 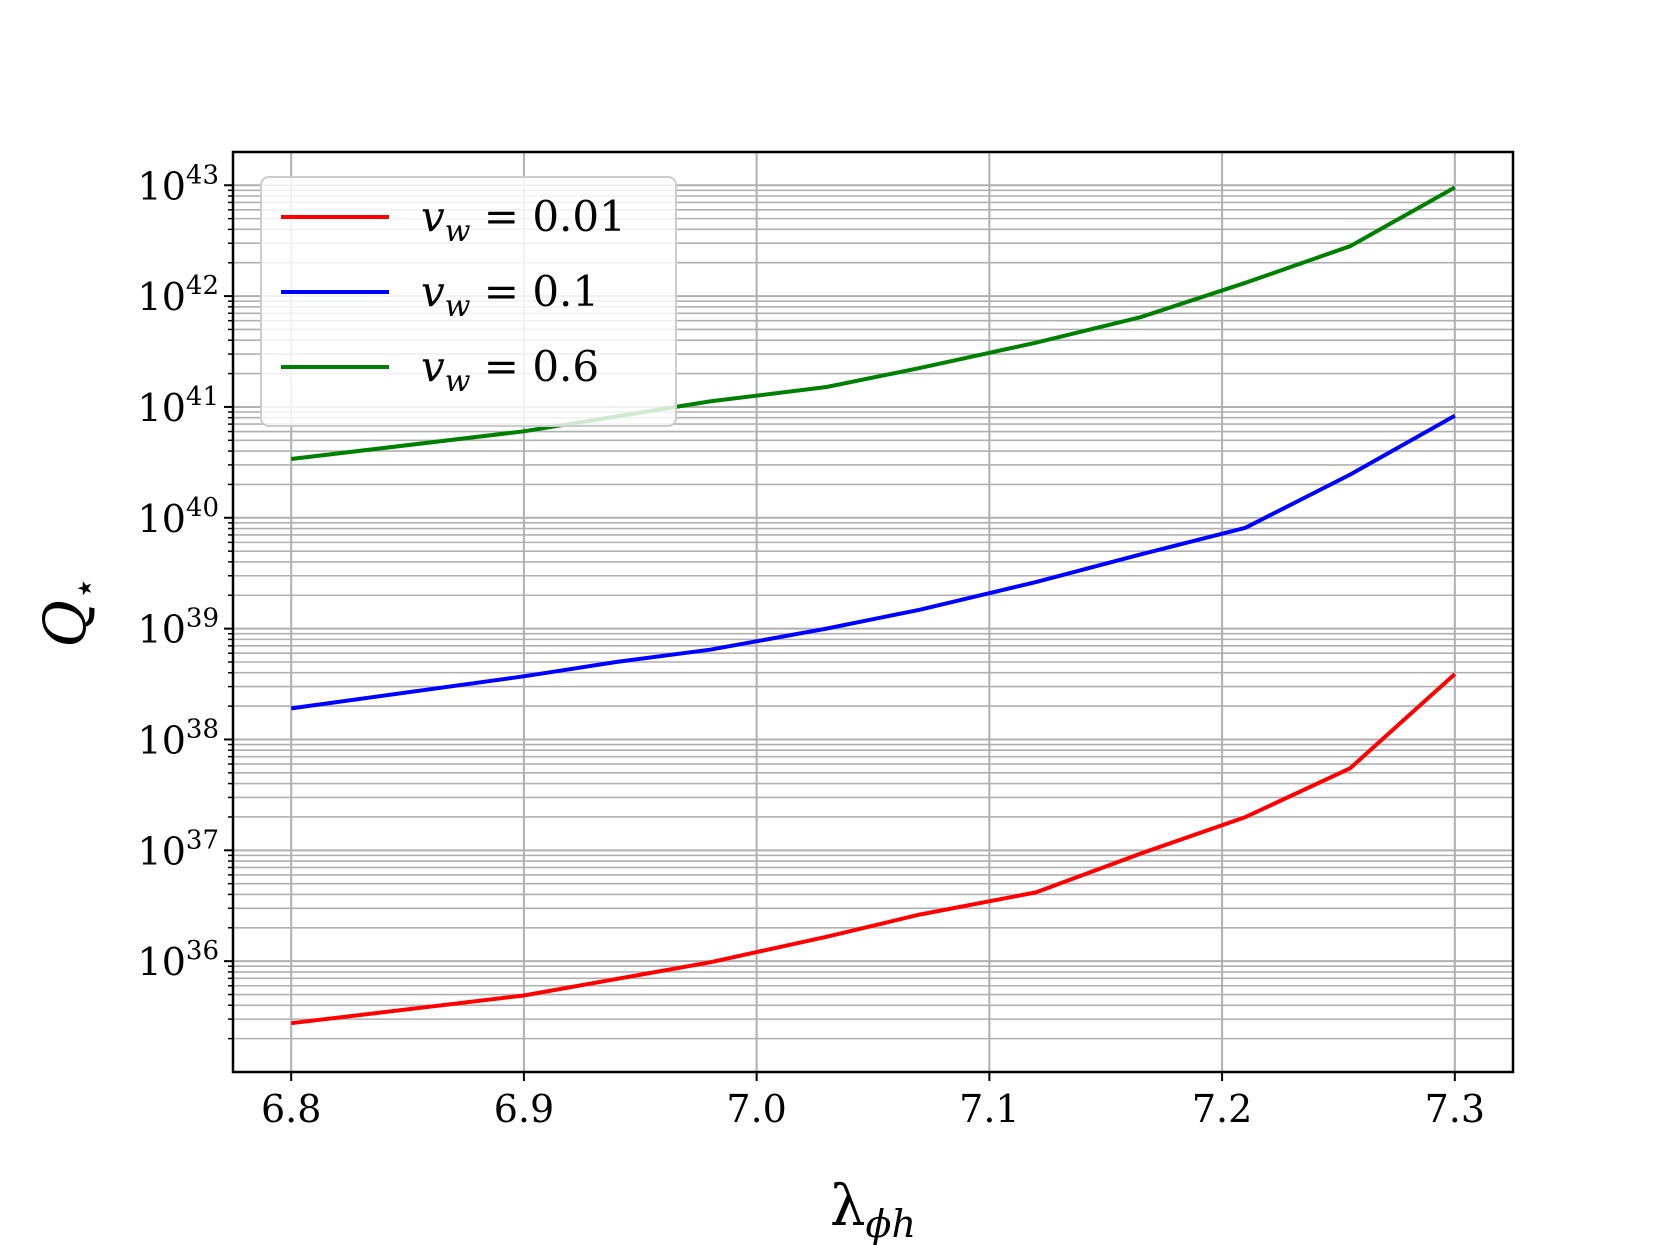 I want to click on y-tick-label: 1037, so click(x=178, y=849).